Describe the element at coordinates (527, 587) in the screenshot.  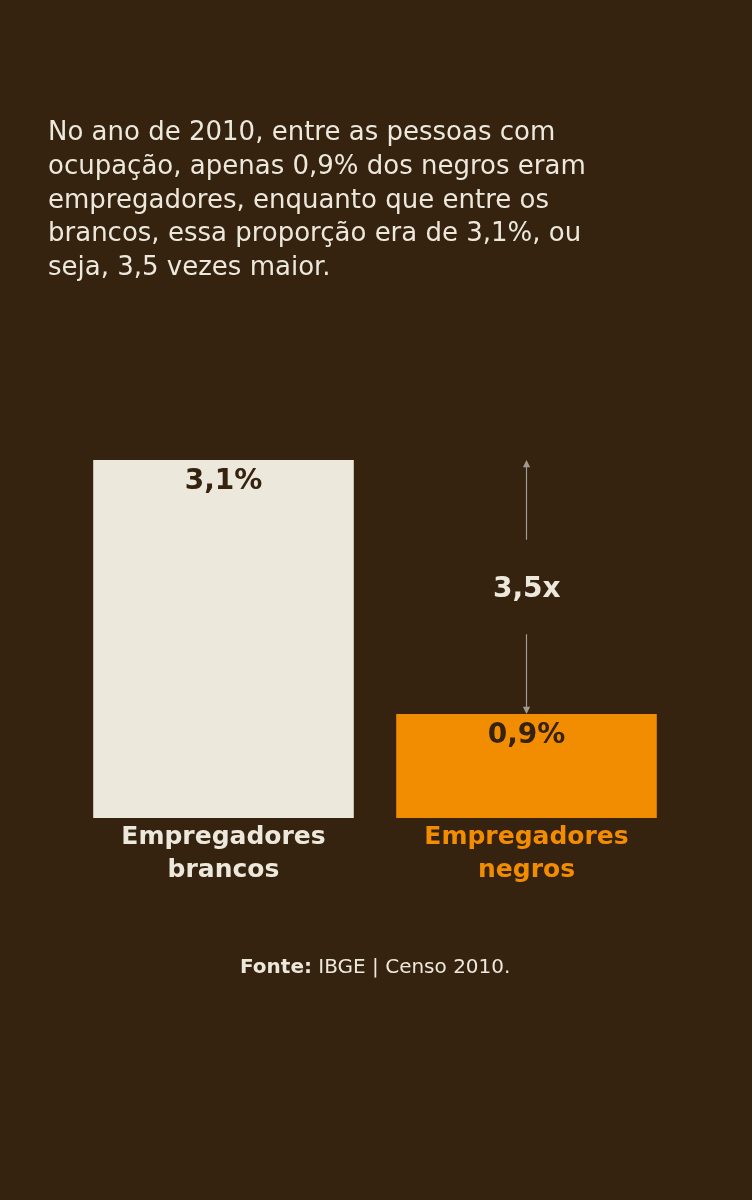
I see `annotation: 3,5x` at that location.